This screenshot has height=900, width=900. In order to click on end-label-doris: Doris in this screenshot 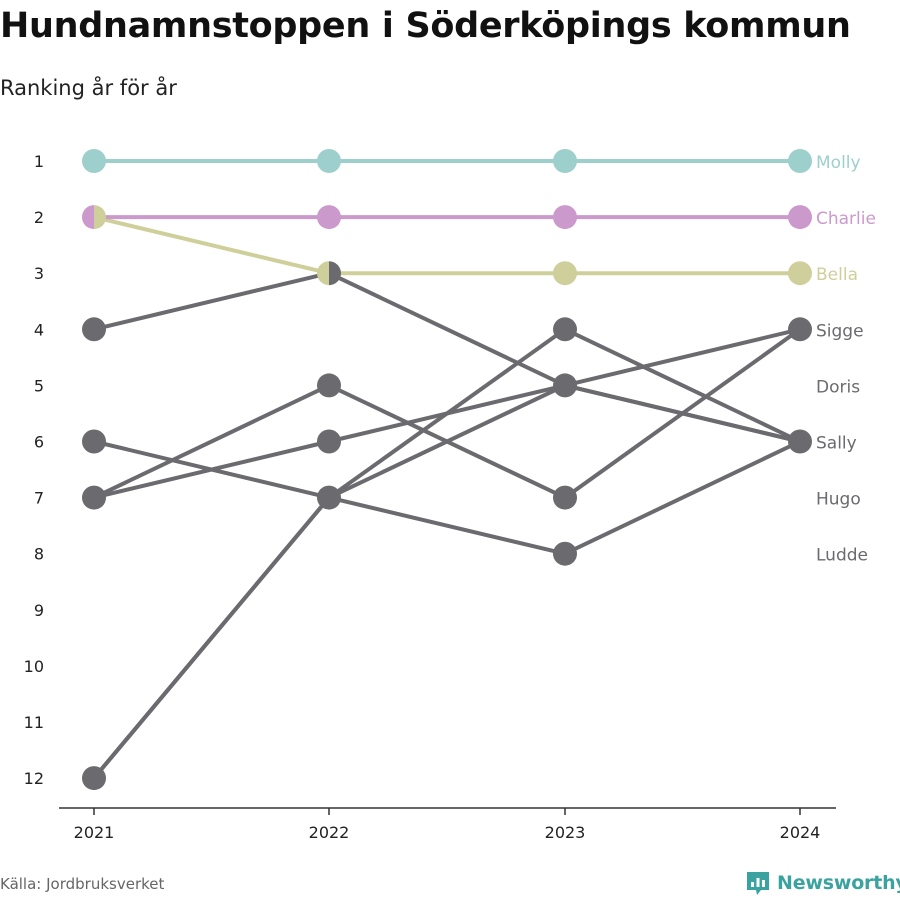, I will do `click(838, 387)`.